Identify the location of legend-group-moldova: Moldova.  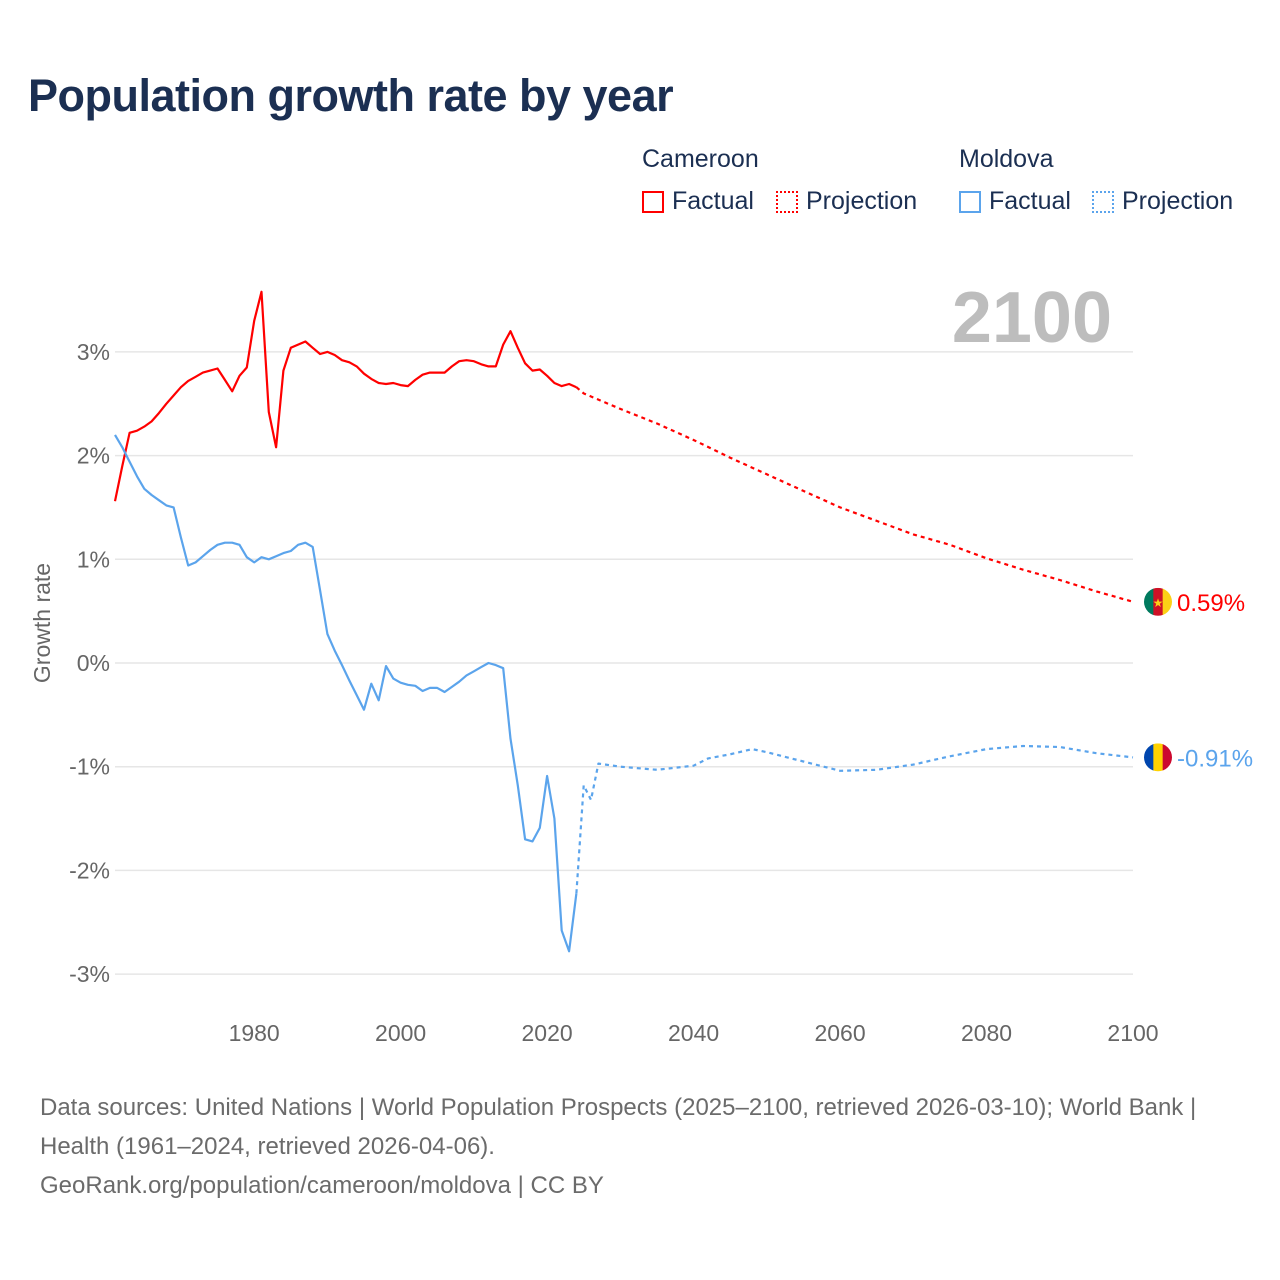
(1006, 159).